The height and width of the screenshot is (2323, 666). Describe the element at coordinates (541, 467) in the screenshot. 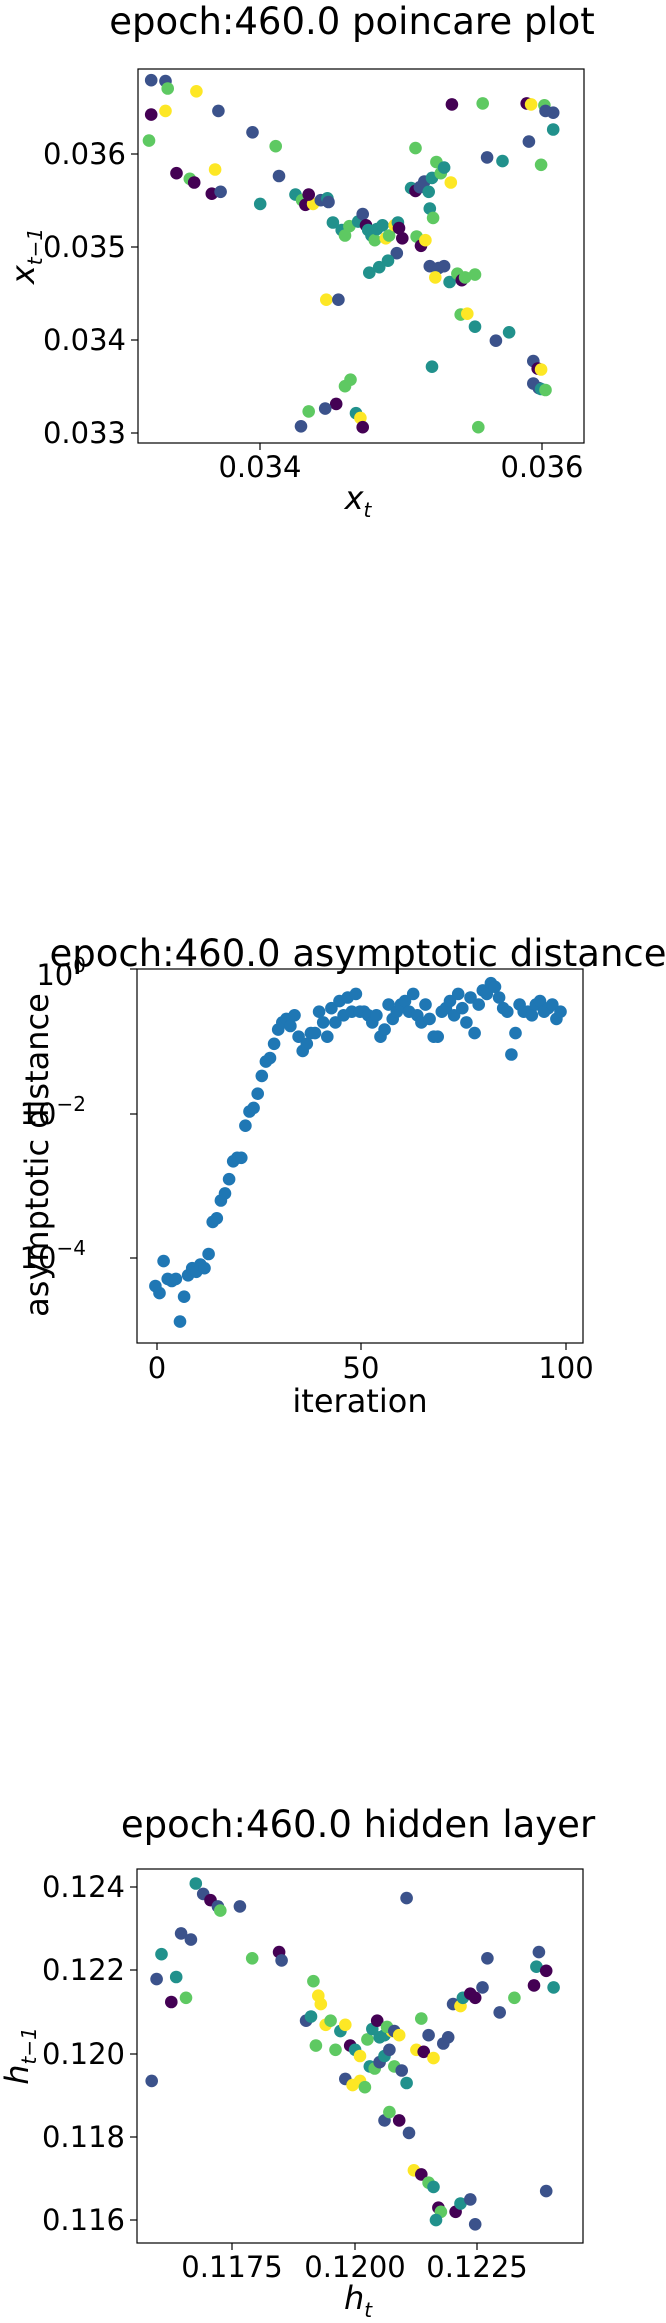

I see `poincare-xtick-label: 0.036` at that location.